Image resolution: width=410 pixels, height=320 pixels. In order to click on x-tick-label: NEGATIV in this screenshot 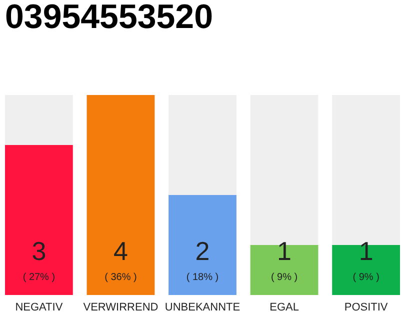, I will do `click(39, 308)`.